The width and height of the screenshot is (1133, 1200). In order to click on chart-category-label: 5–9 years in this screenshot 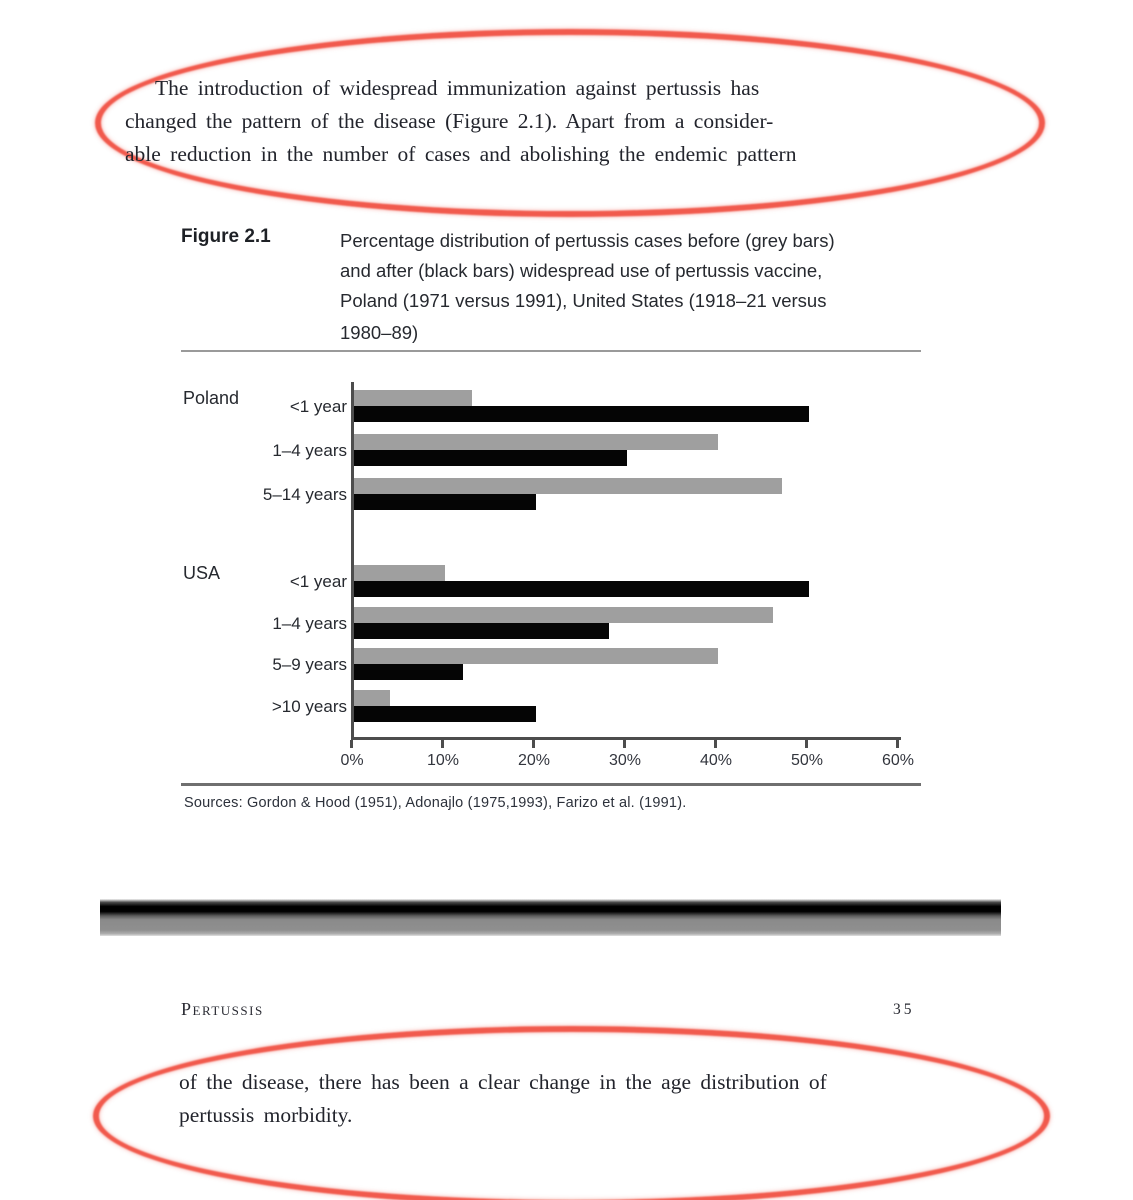, I will do `click(309, 664)`.